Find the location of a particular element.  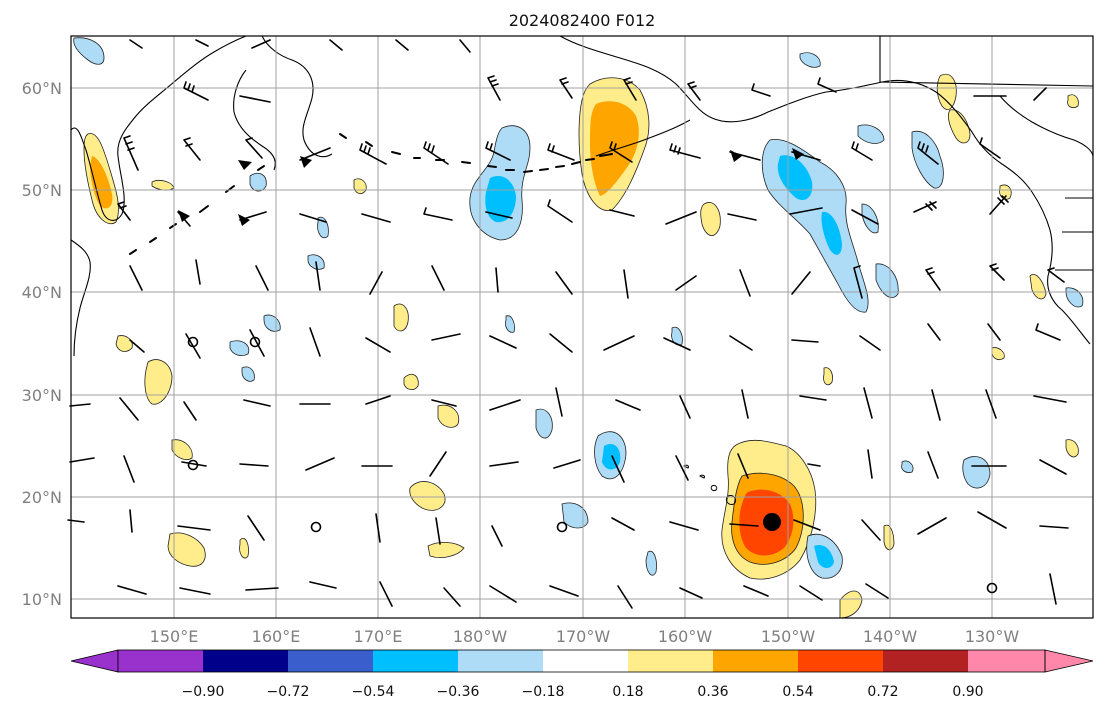

coastline-asia-west is located at coordinates (80, 298).